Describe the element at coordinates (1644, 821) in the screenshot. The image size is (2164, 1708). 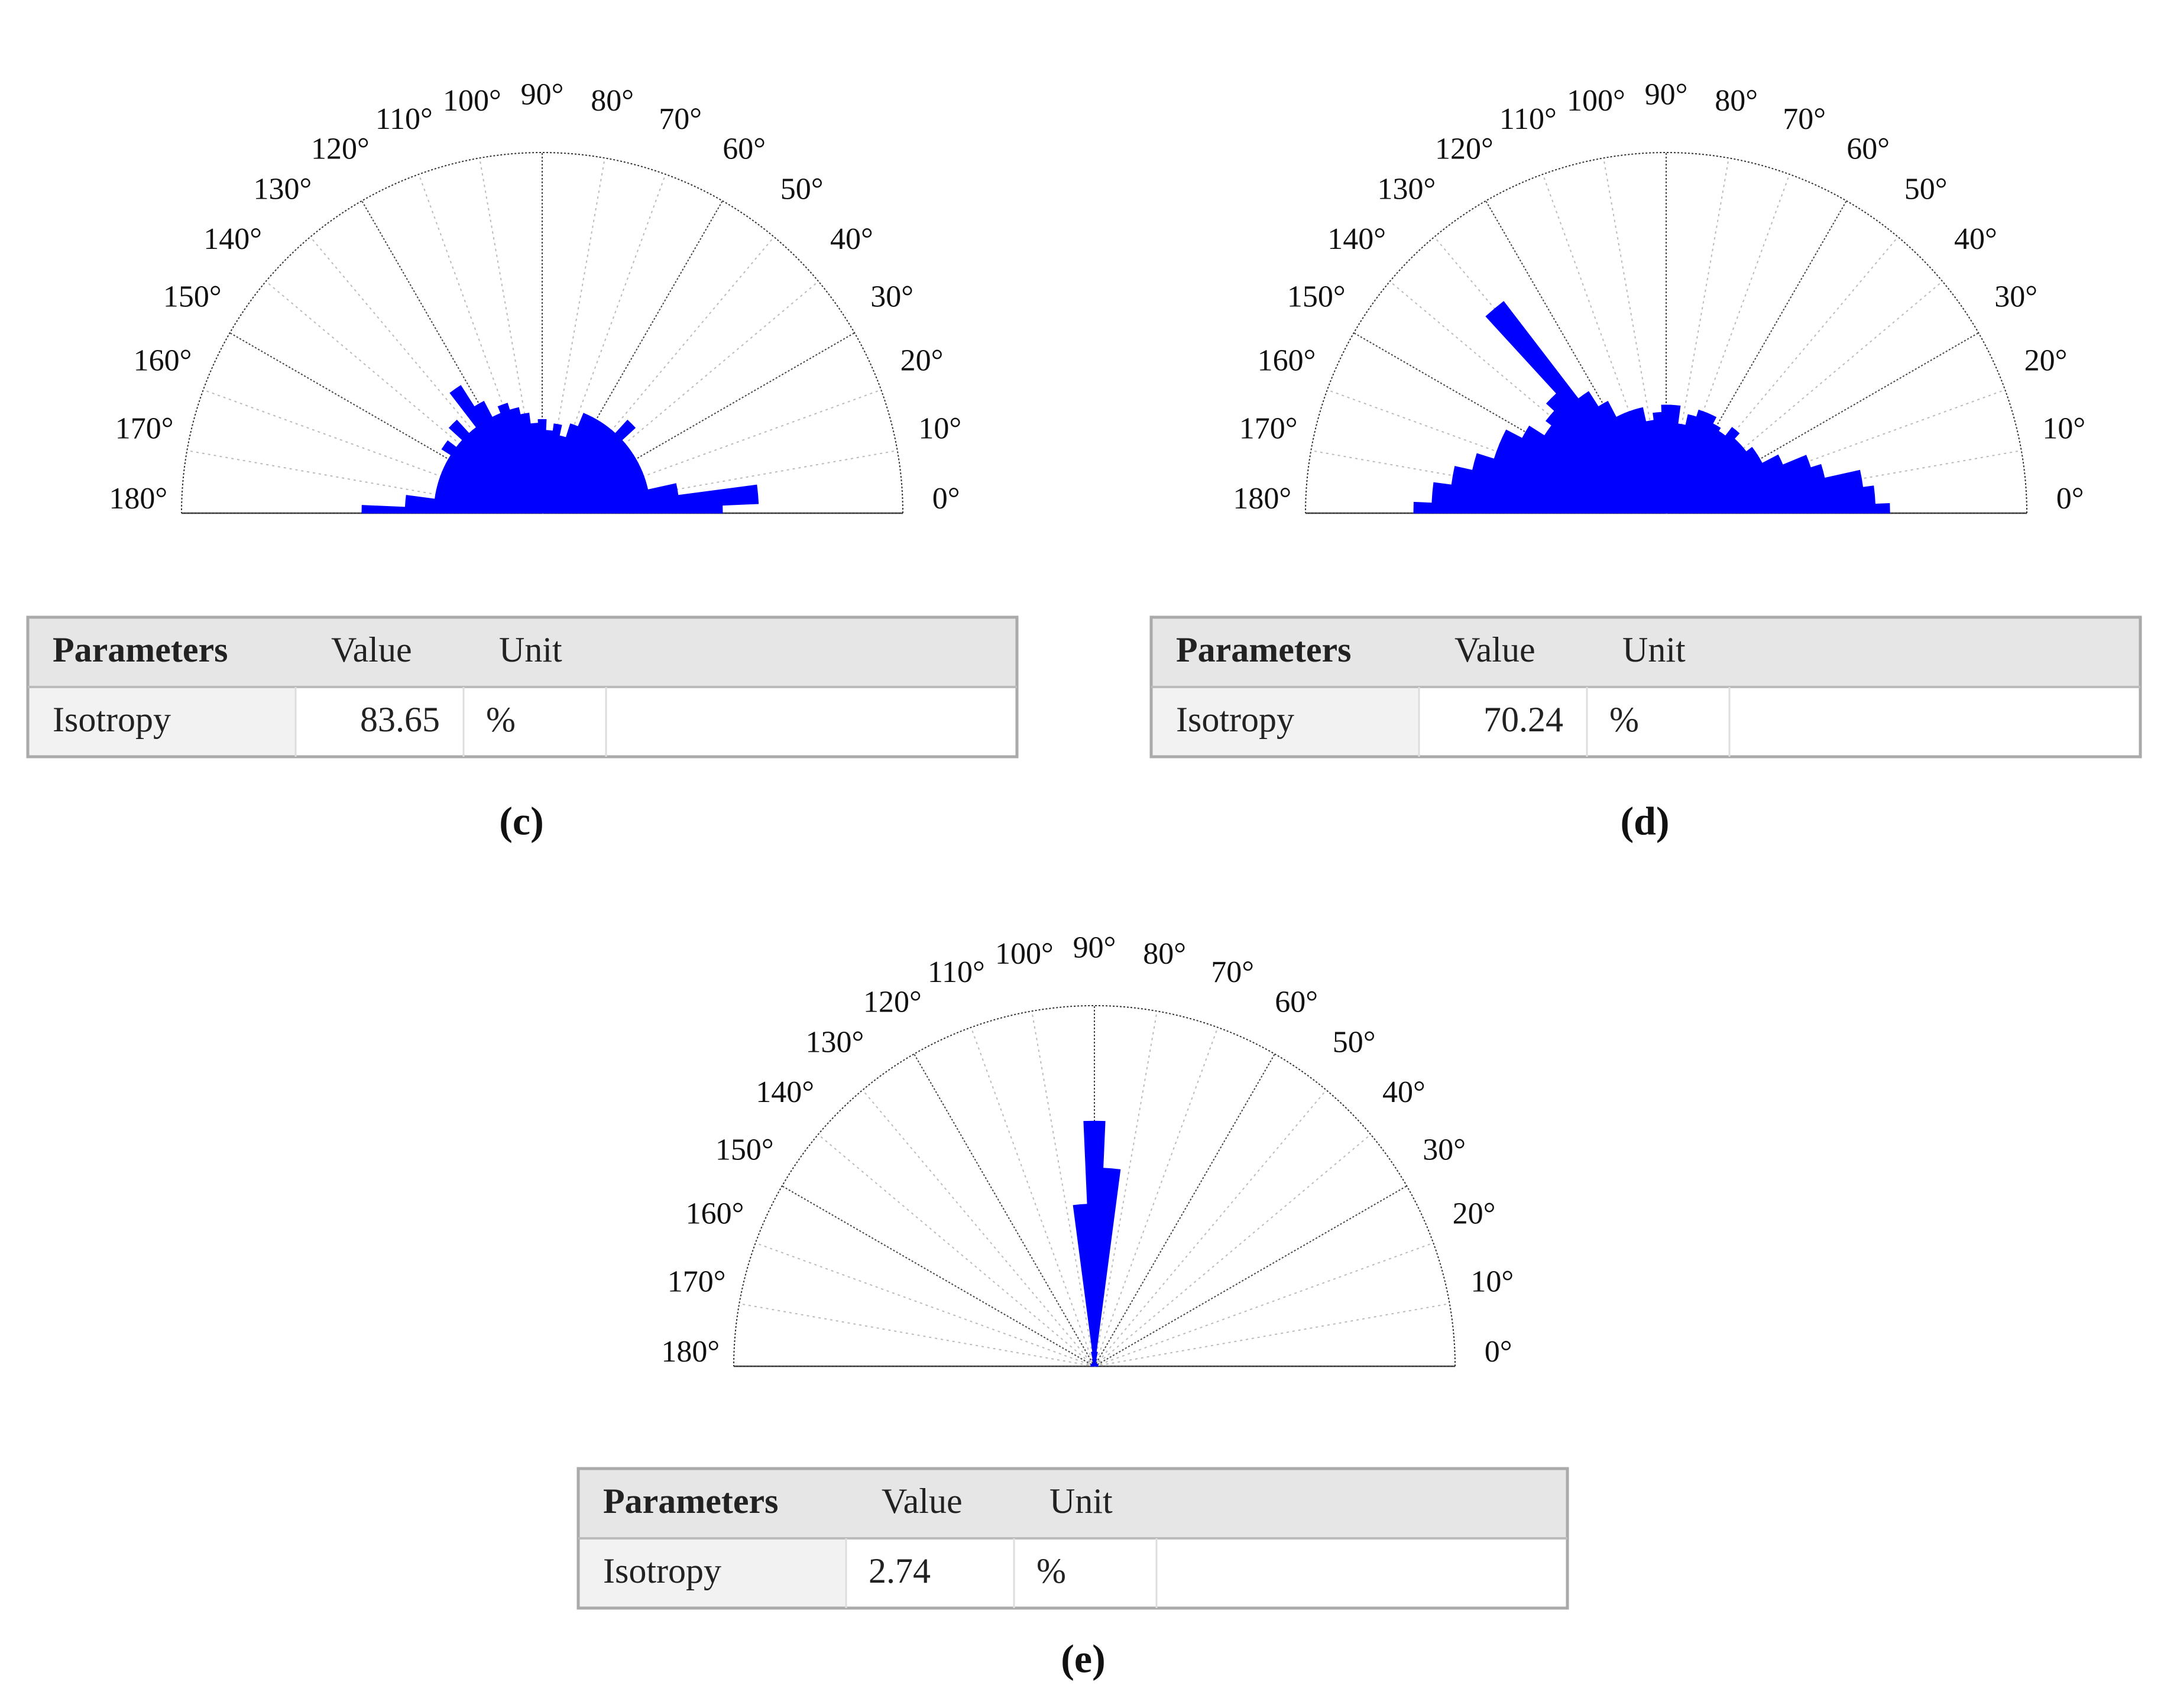
I see `panel-caption: (d)` at that location.